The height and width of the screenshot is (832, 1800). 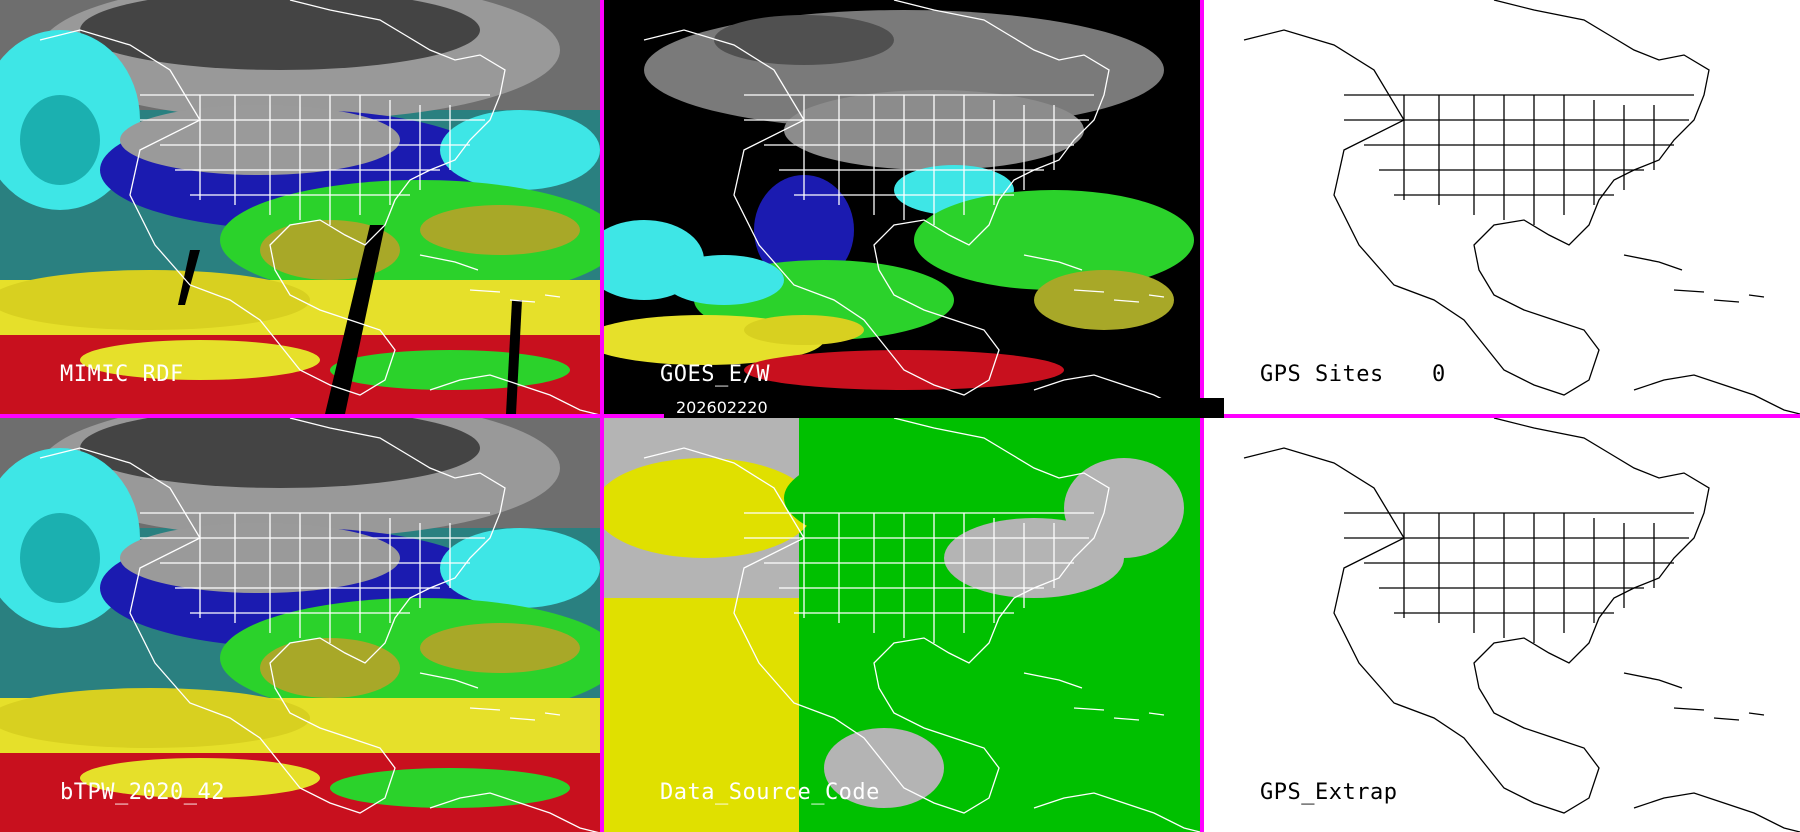 What do you see at coordinates (944, 408) in the screenshot?
I see `timestamp-bar: 202602220` at bounding box center [944, 408].